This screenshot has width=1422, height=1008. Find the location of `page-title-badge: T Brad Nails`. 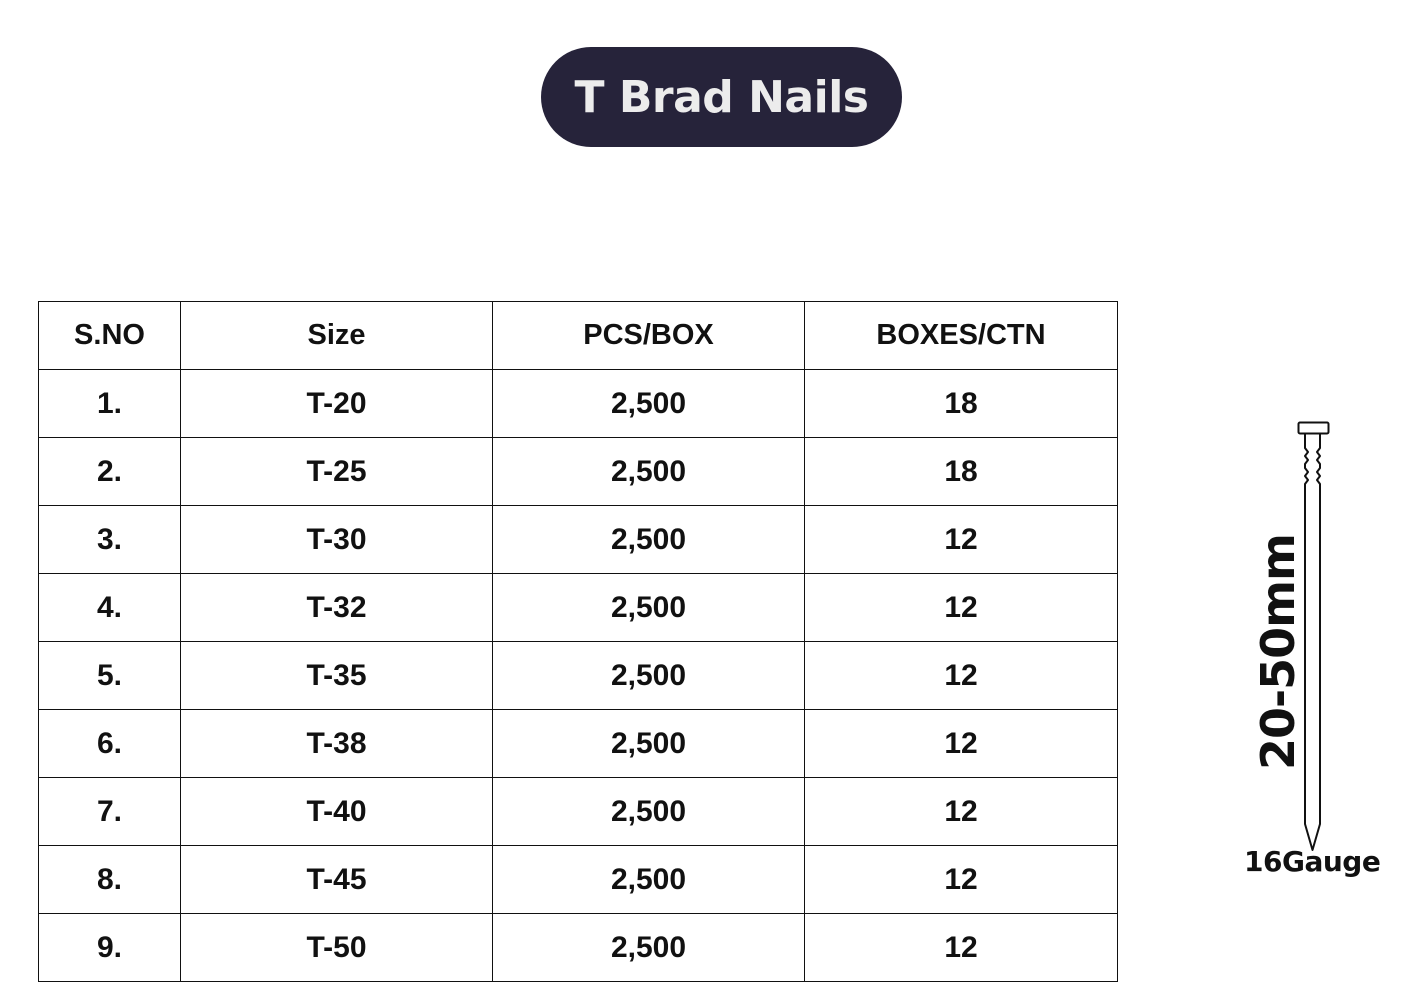

page-title-badge: T Brad Nails is located at coordinates (721, 97).